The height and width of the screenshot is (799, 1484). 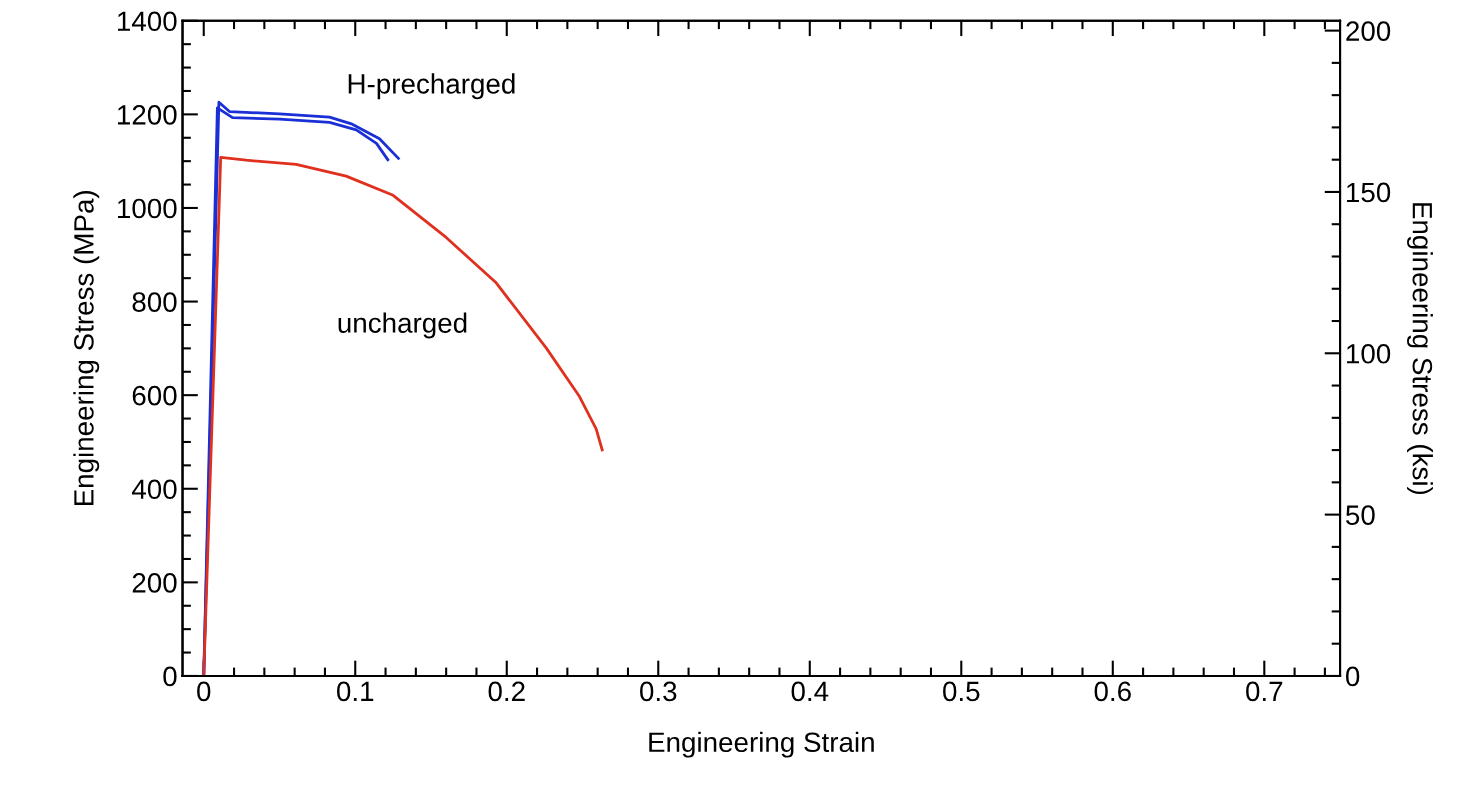 I want to click on annotation: H-precharged, so click(x=431, y=86).